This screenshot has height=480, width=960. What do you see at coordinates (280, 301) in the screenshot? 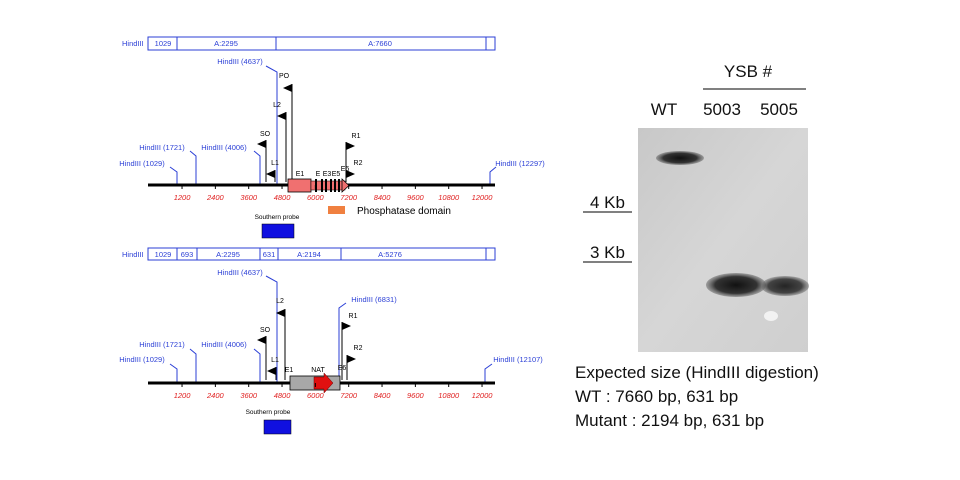
I see `primer-label: L2` at bounding box center [280, 301].